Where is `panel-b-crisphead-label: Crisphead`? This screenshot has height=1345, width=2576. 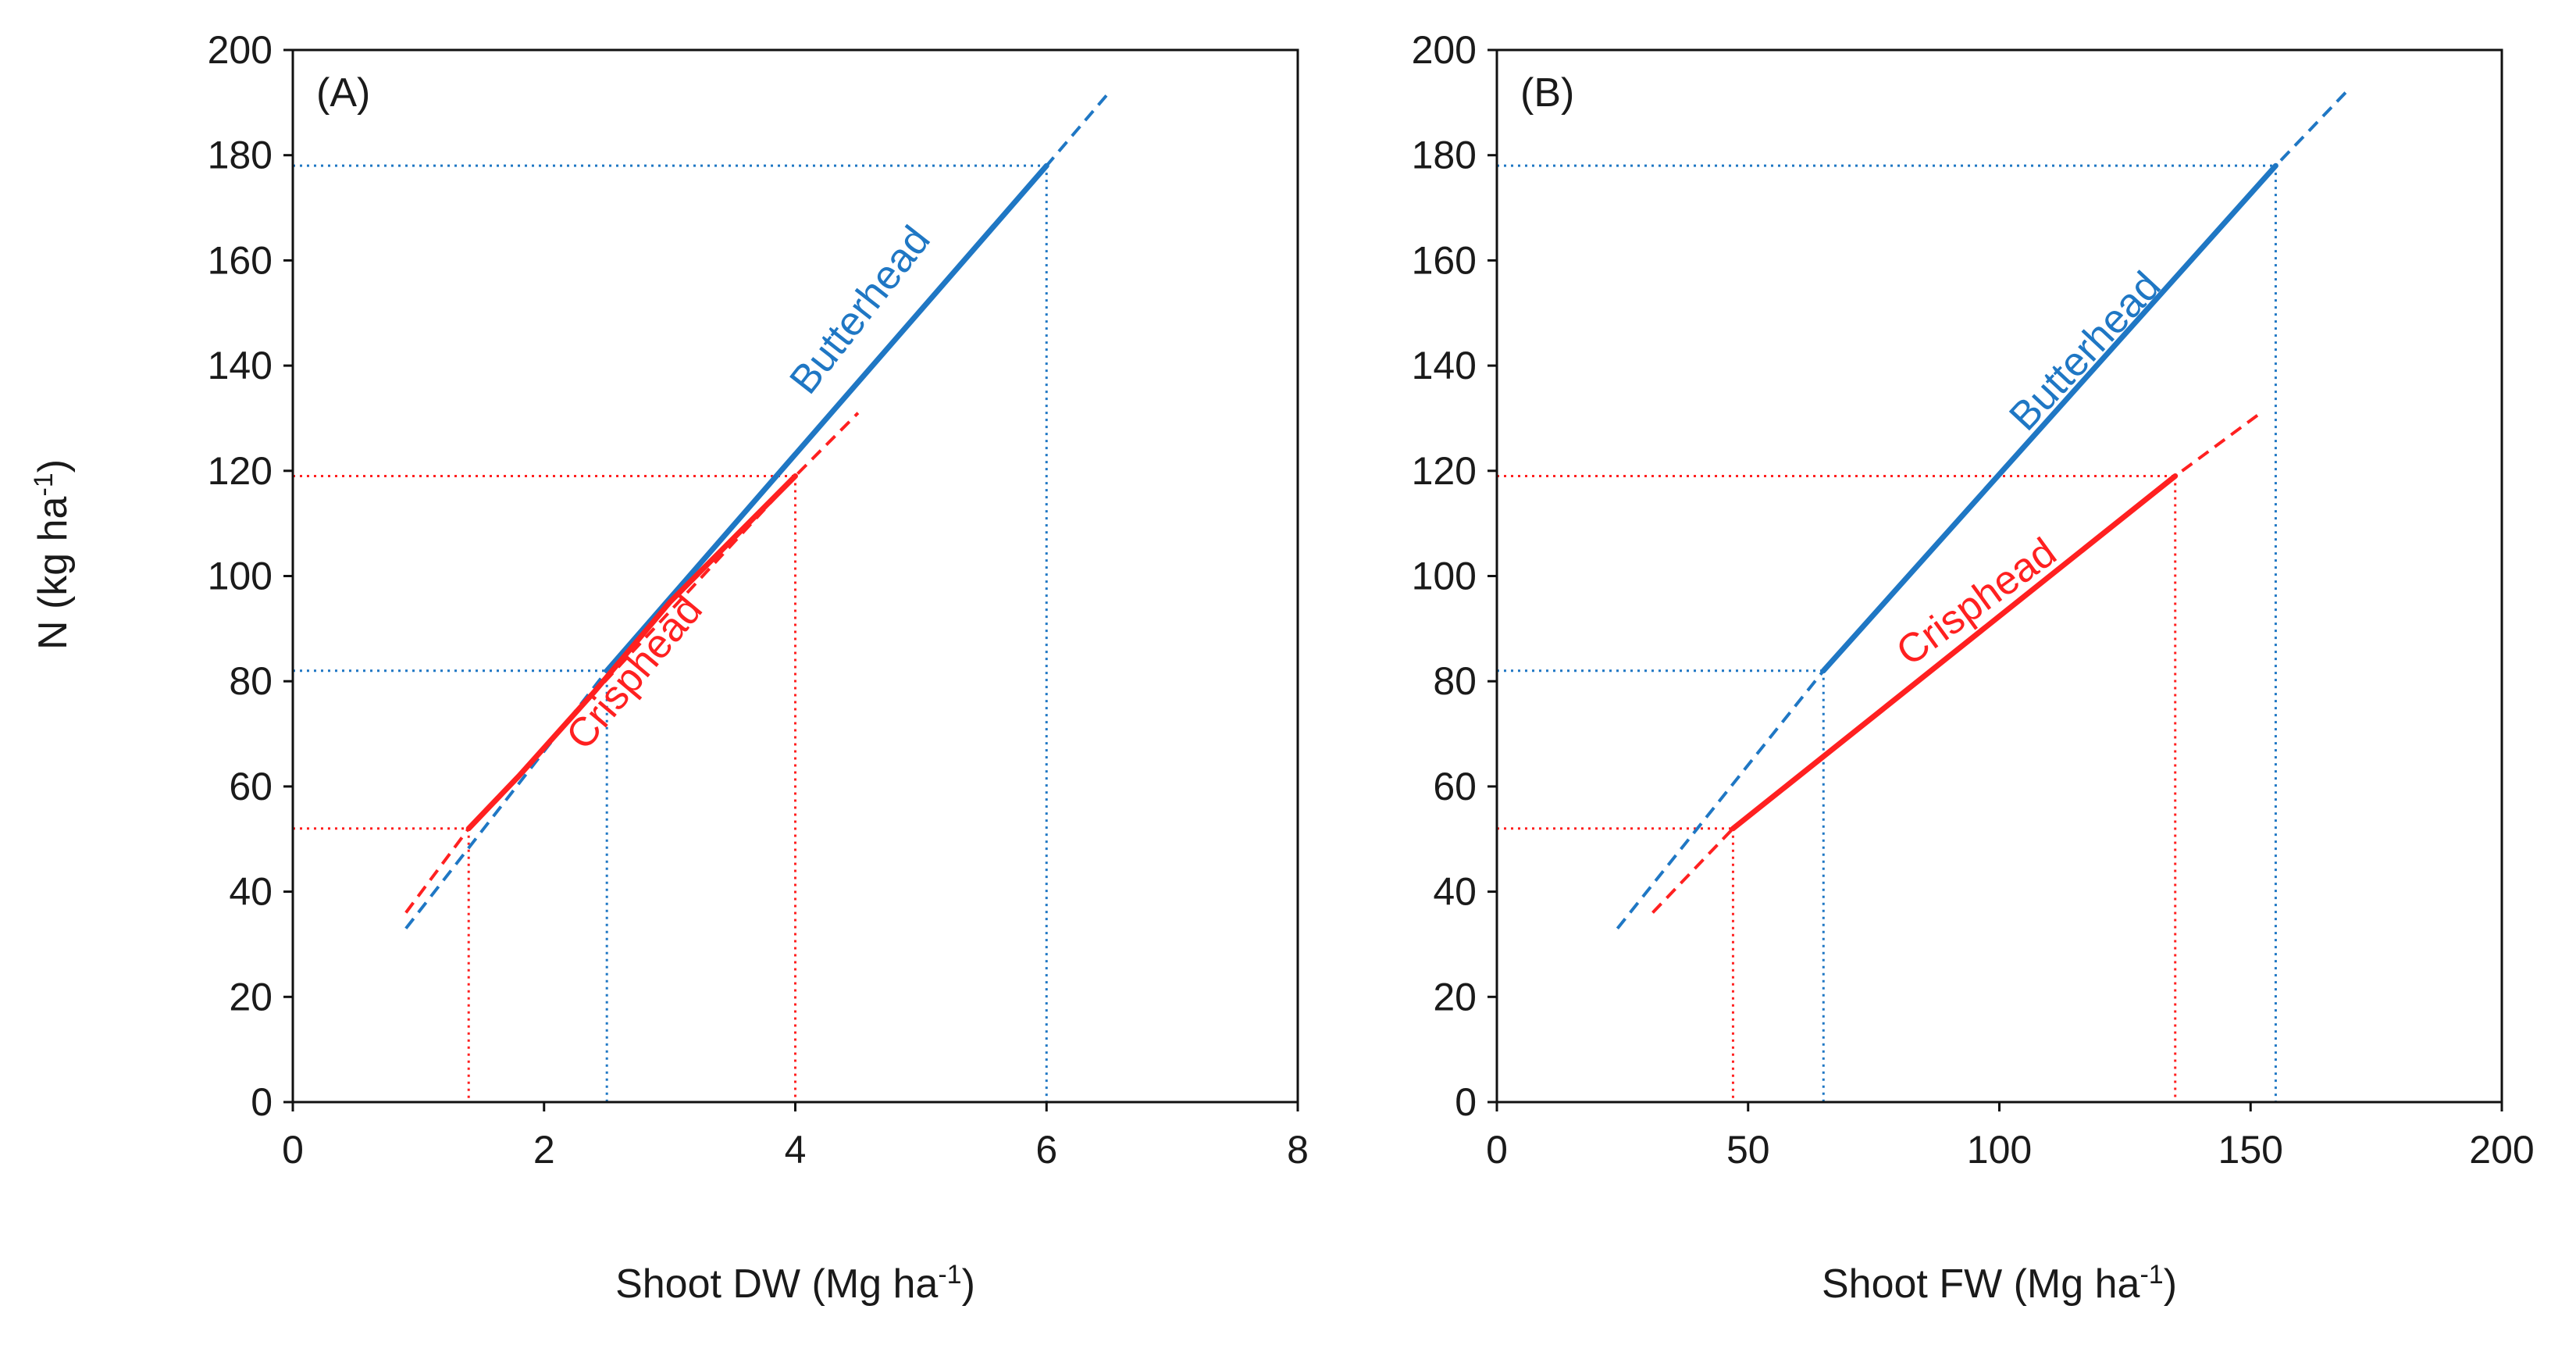
panel-b-crisphead-label: Crisphead is located at coordinates (1977, 602).